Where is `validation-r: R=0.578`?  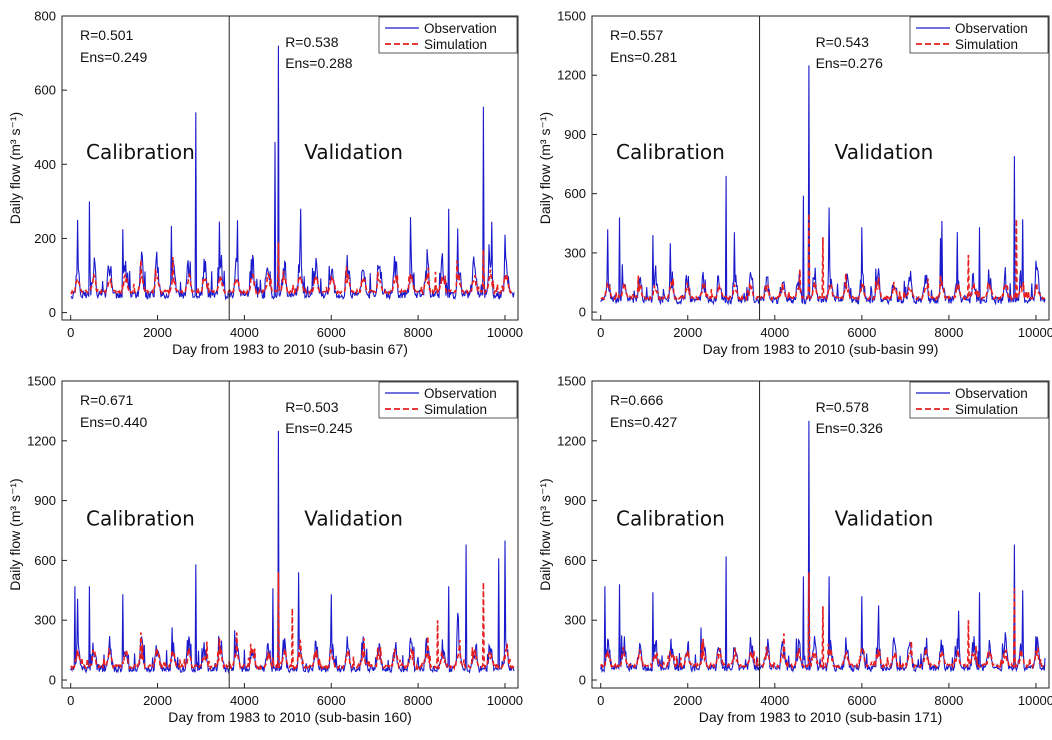 validation-r: R=0.578 is located at coordinates (843, 407).